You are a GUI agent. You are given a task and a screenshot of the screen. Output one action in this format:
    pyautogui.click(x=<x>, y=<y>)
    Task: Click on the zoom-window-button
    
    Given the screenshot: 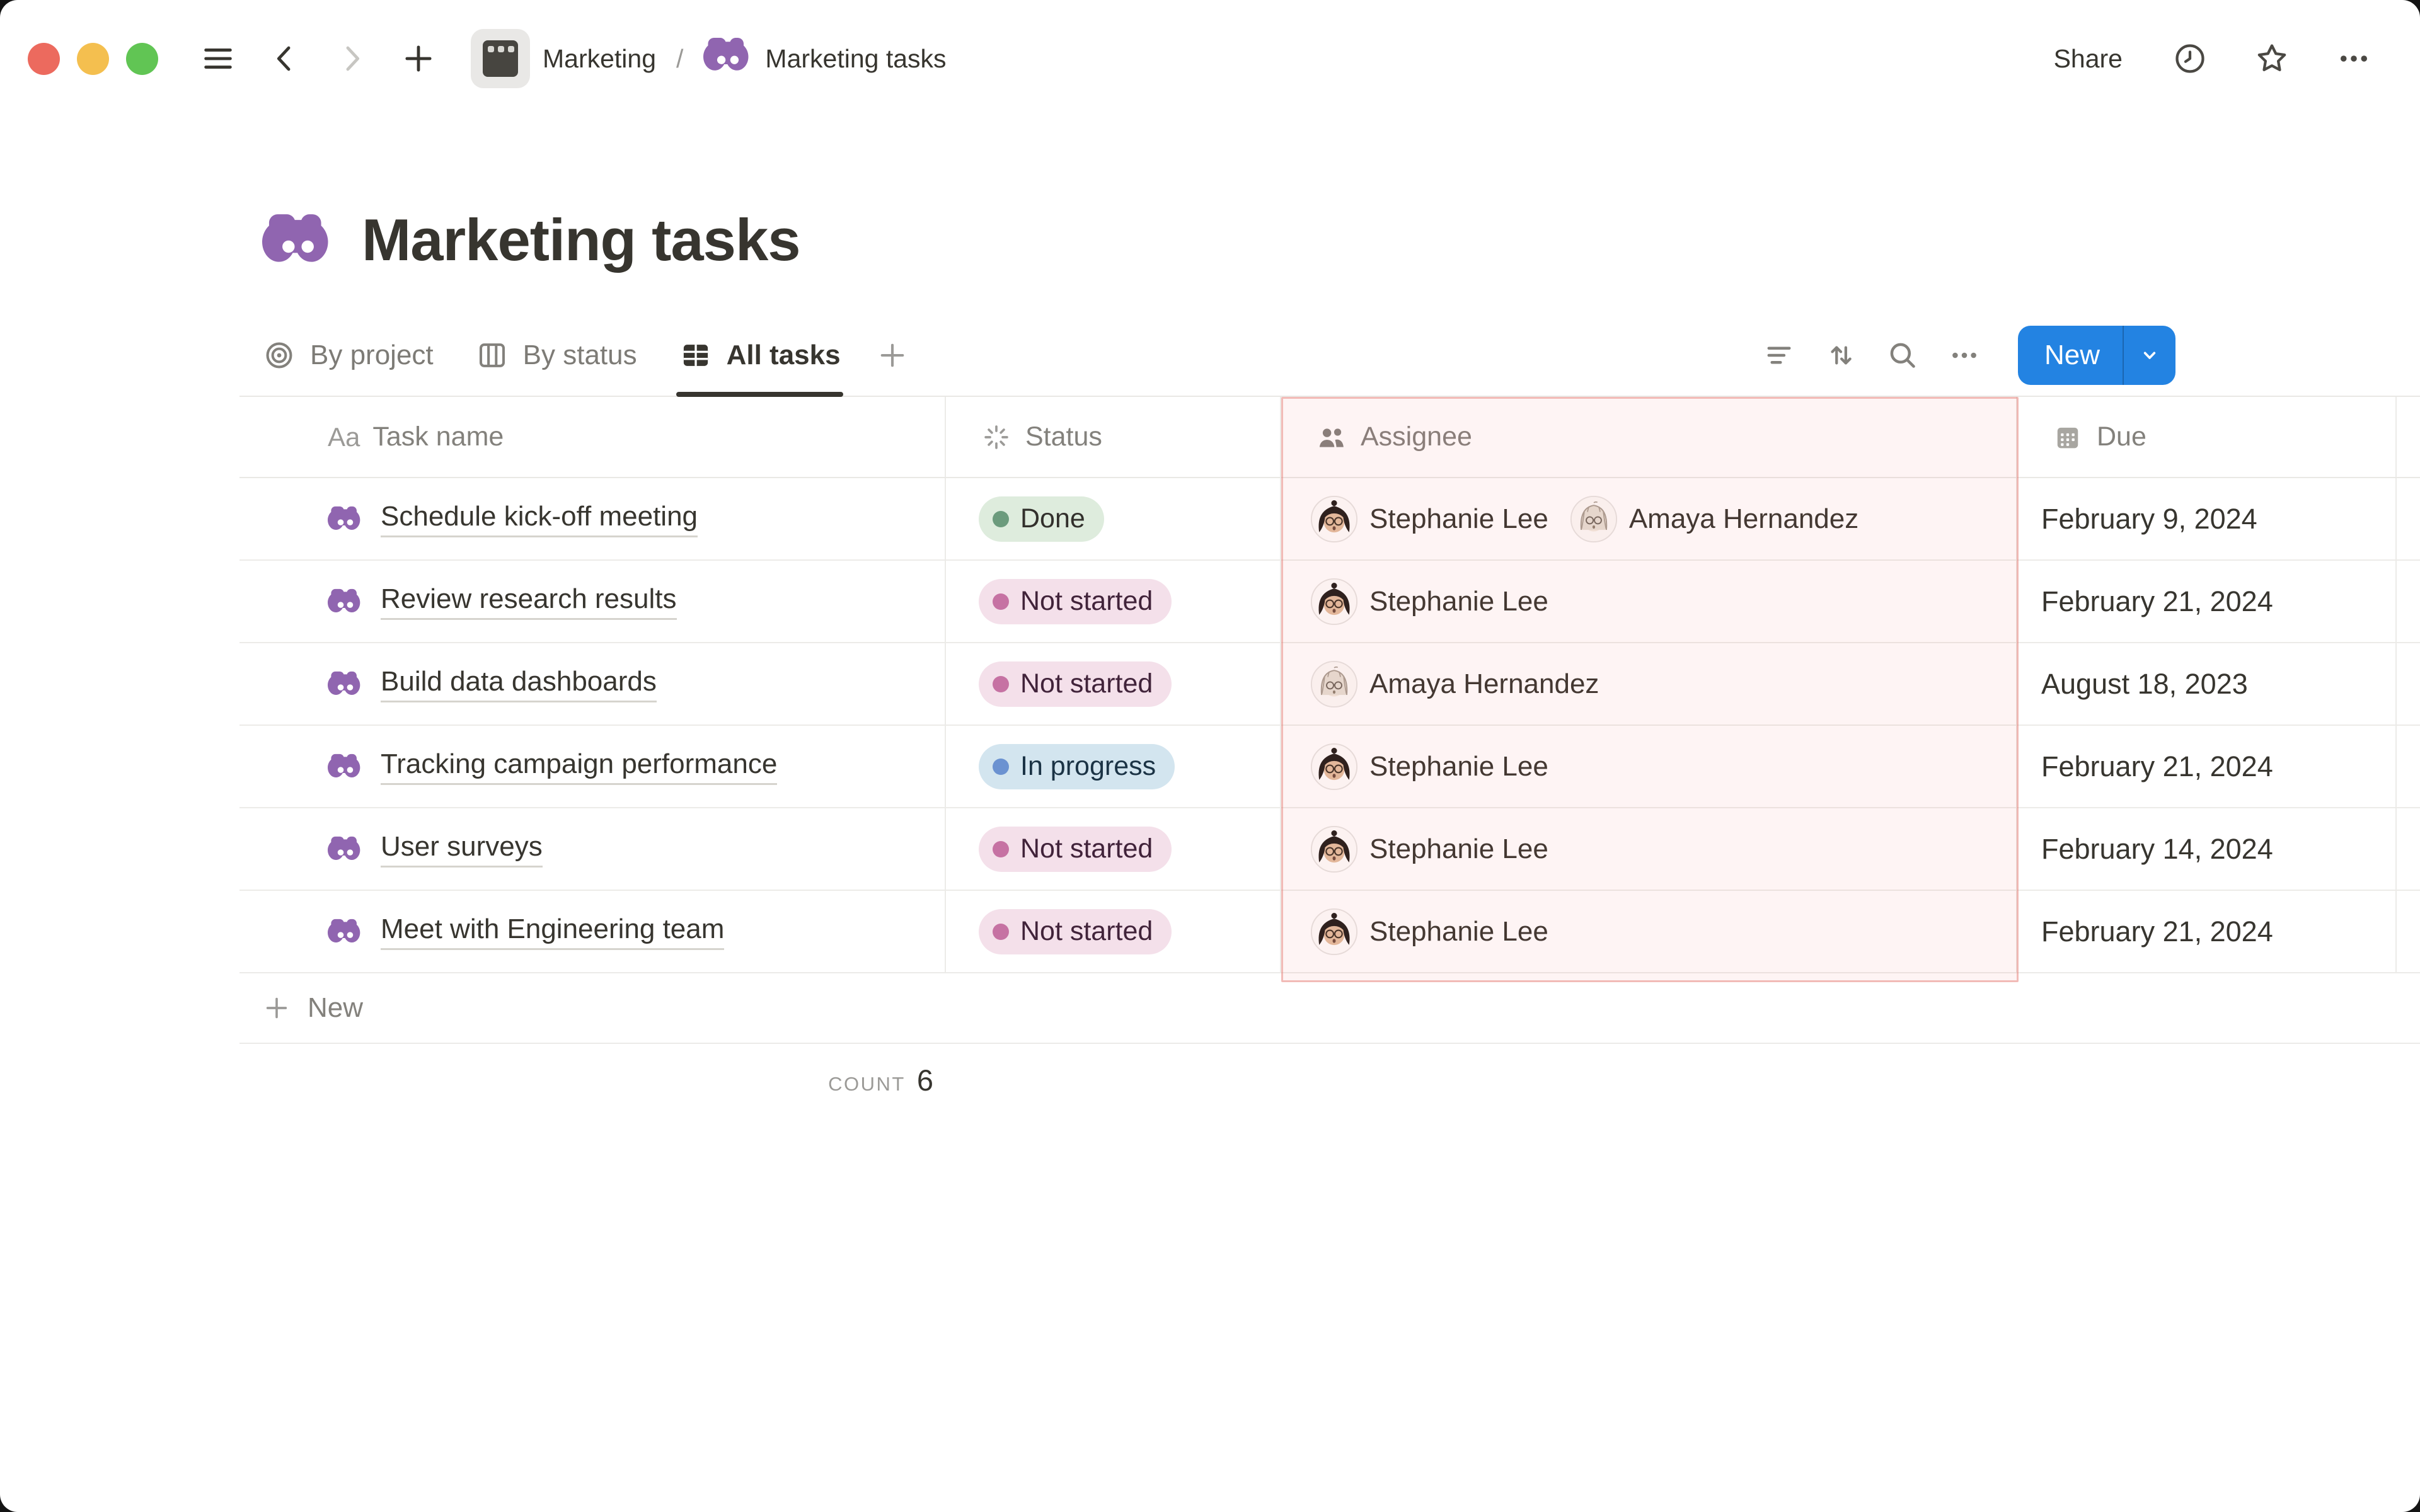 What is the action you would take?
    pyautogui.click(x=142, y=58)
    